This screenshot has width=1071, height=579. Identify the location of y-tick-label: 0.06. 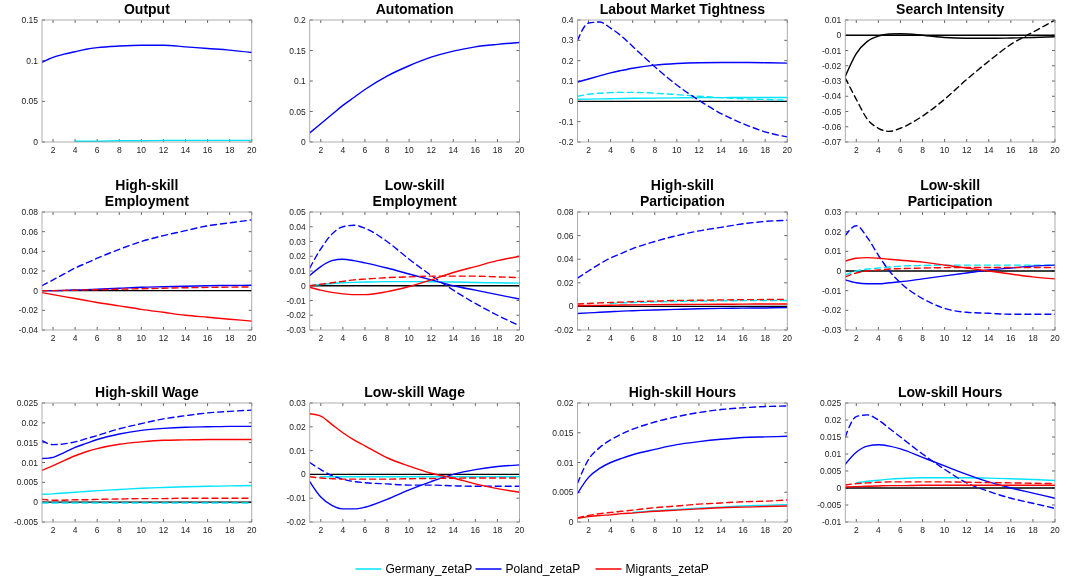
(565, 235).